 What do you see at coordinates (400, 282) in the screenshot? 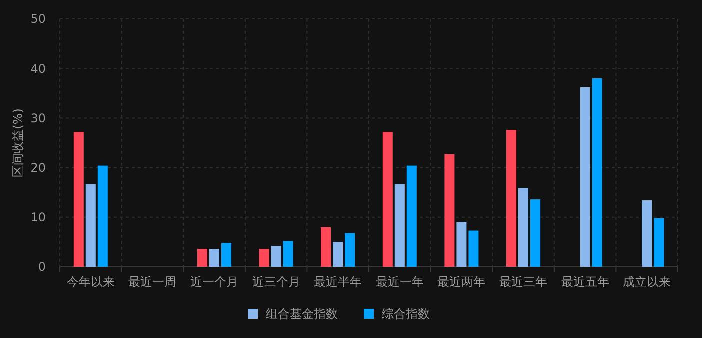
I see `x-tick-label: 最近一年` at bounding box center [400, 282].